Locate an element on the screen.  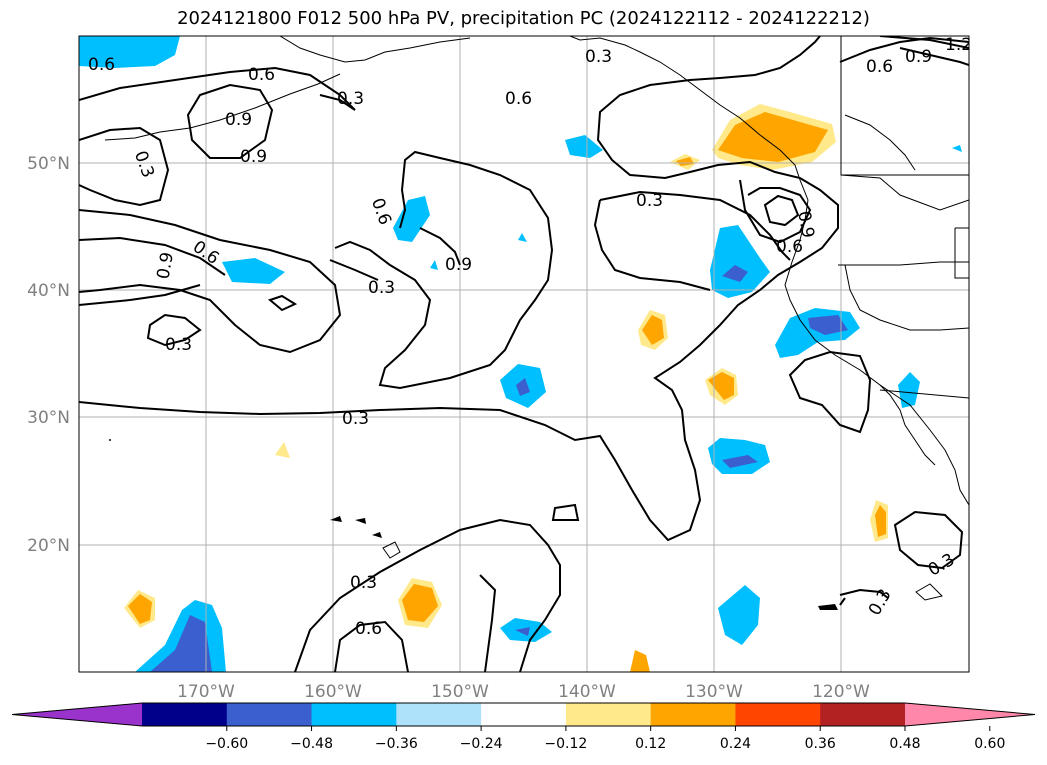
colorbar-tick-label: −0.48 is located at coordinates (311, 744).